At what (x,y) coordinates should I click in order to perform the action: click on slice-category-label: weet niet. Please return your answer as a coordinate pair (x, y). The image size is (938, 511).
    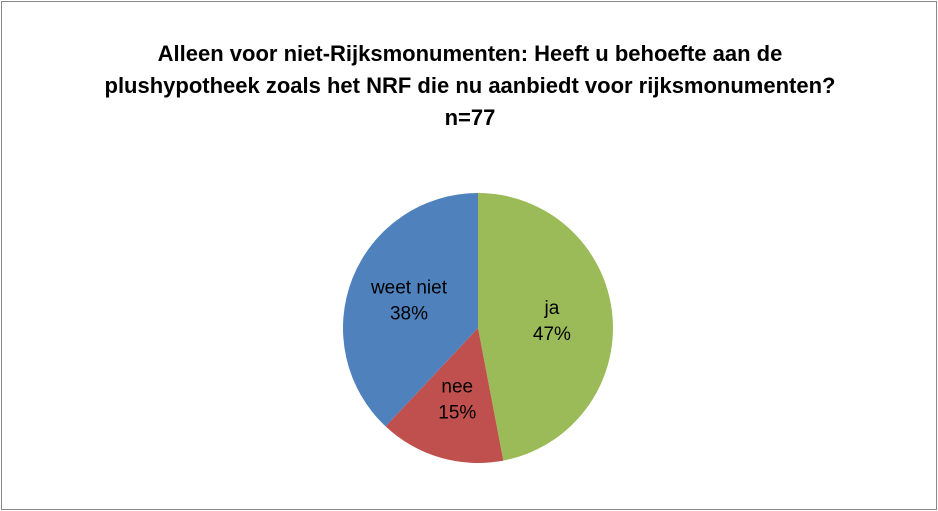
    Looking at the image, I should click on (409, 288).